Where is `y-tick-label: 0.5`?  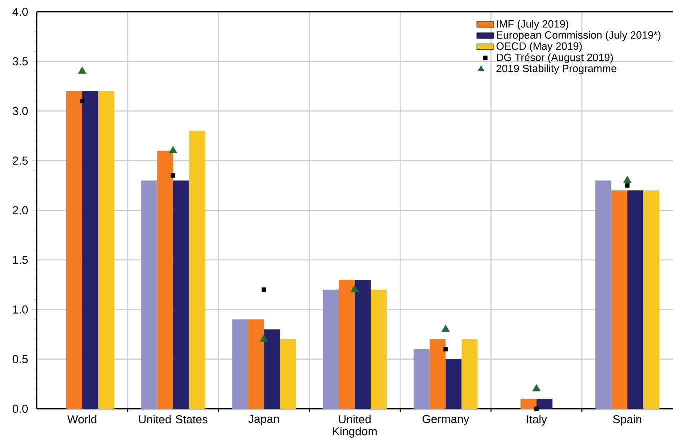 y-tick-label: 0.5 is located at coordinates (20, 359).